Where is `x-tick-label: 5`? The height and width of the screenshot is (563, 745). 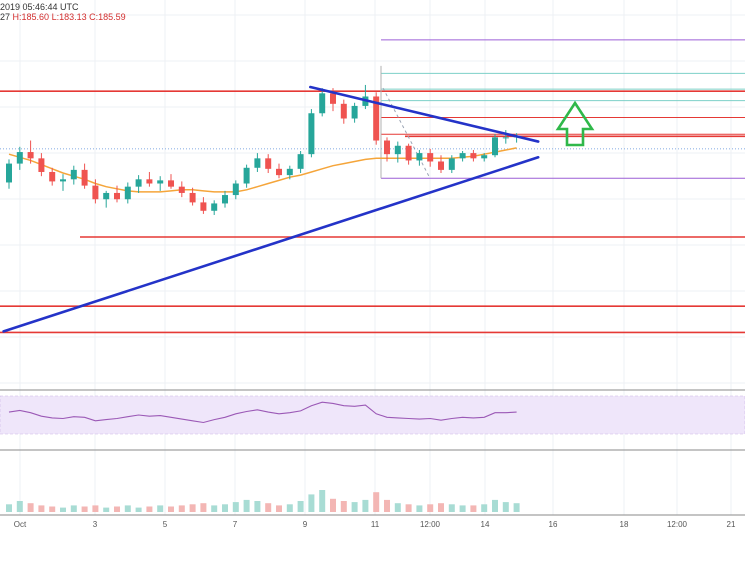 x-tick-label: 5 is located at coordinates (165, 524).